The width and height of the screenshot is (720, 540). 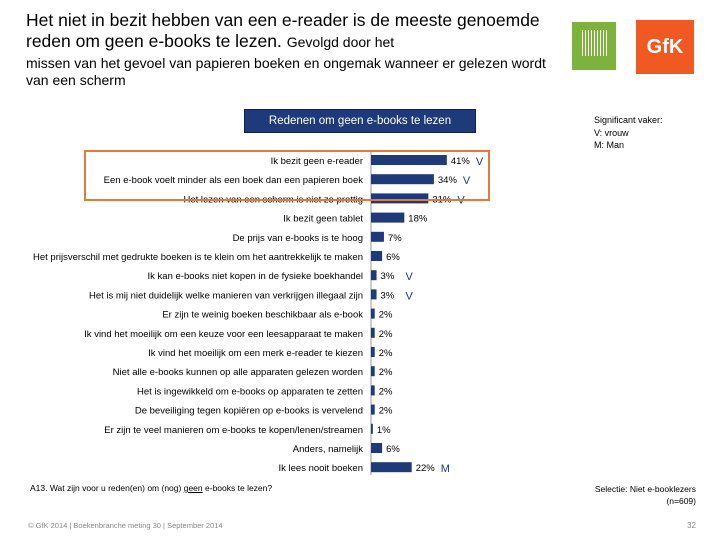 I want to click on chart-title: Redenen om geen e-books te lezen, so click(x=360, y=121).